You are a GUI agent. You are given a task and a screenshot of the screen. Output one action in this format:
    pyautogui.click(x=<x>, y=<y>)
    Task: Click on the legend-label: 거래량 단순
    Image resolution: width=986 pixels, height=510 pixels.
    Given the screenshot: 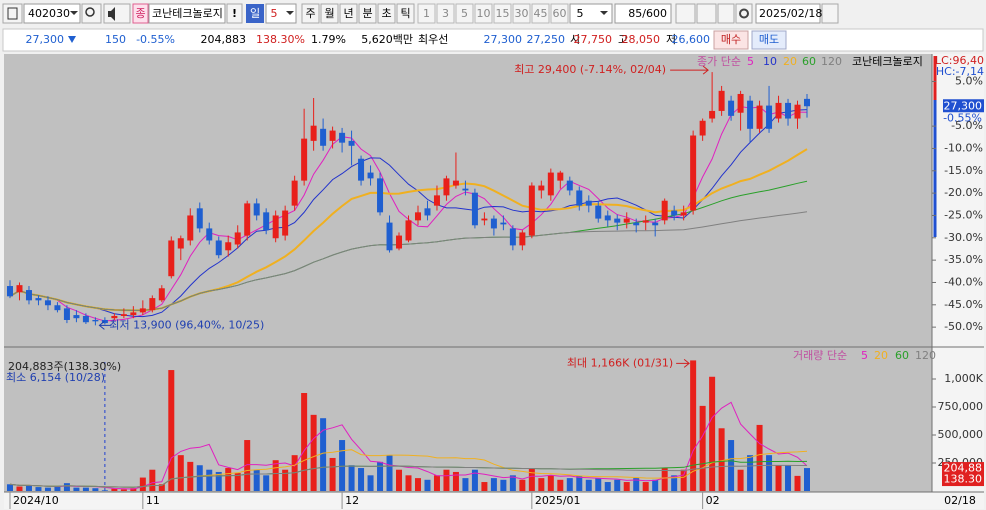 What is the action you would take?
    pyautogui.click(x=820, y=355)
    